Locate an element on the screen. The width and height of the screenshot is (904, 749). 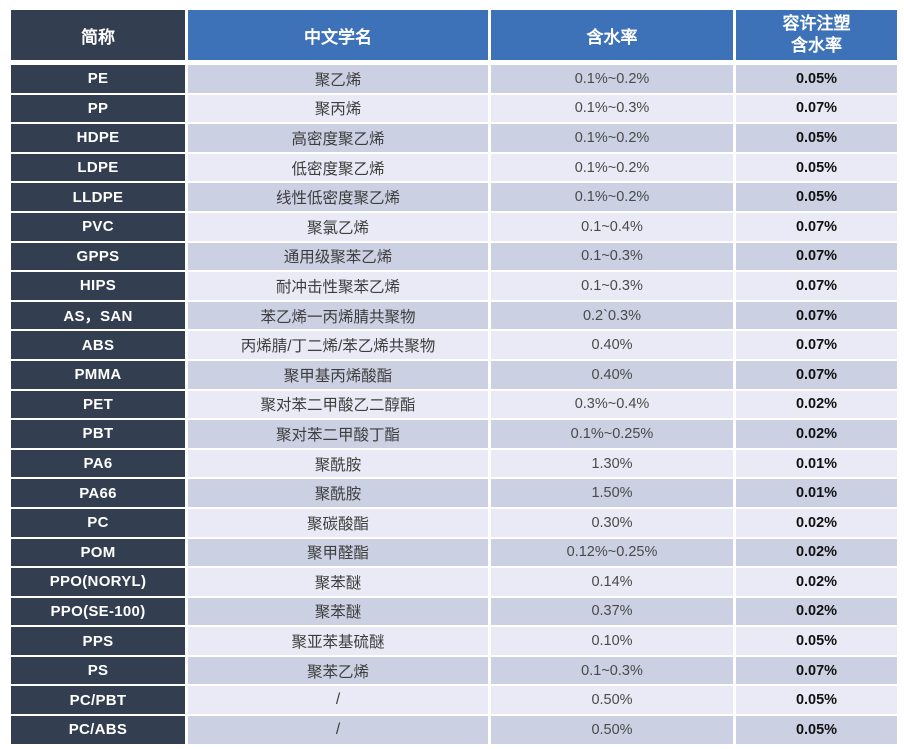
chinese-name-cell: 聚碳酸酯 is located at coordinates (338, 522).